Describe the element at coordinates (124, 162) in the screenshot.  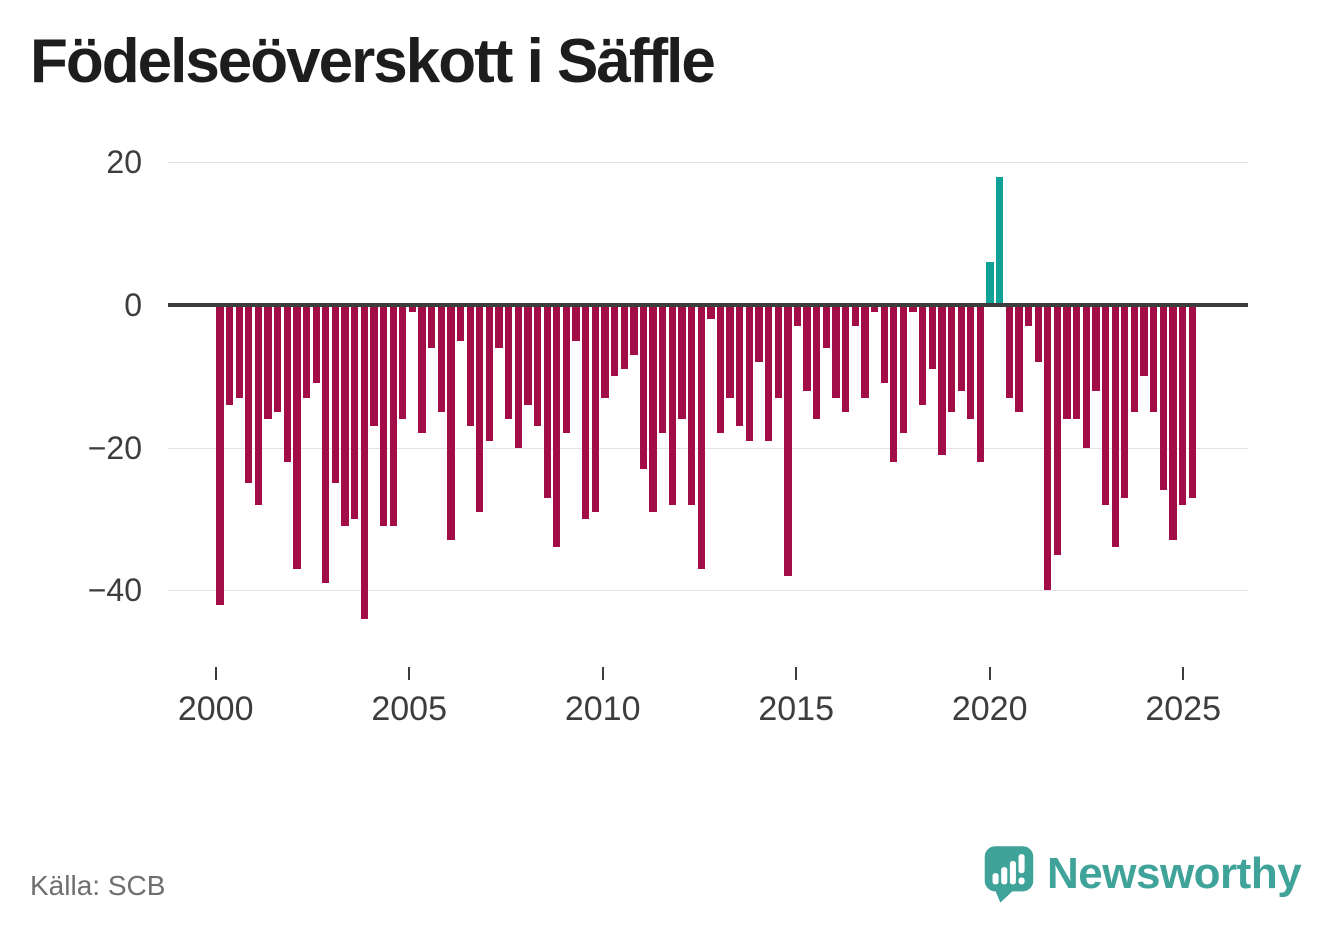
I see `y-axis-tick-label: 20` at that location.